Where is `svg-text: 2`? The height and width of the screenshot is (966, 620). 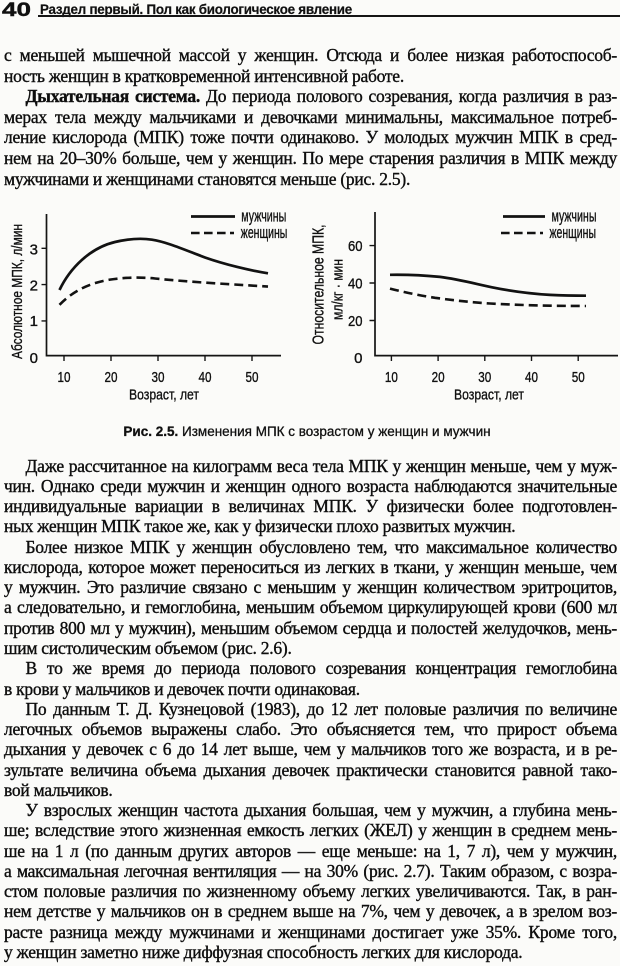 svg-text: 2 is located at coordinates (34, 285).